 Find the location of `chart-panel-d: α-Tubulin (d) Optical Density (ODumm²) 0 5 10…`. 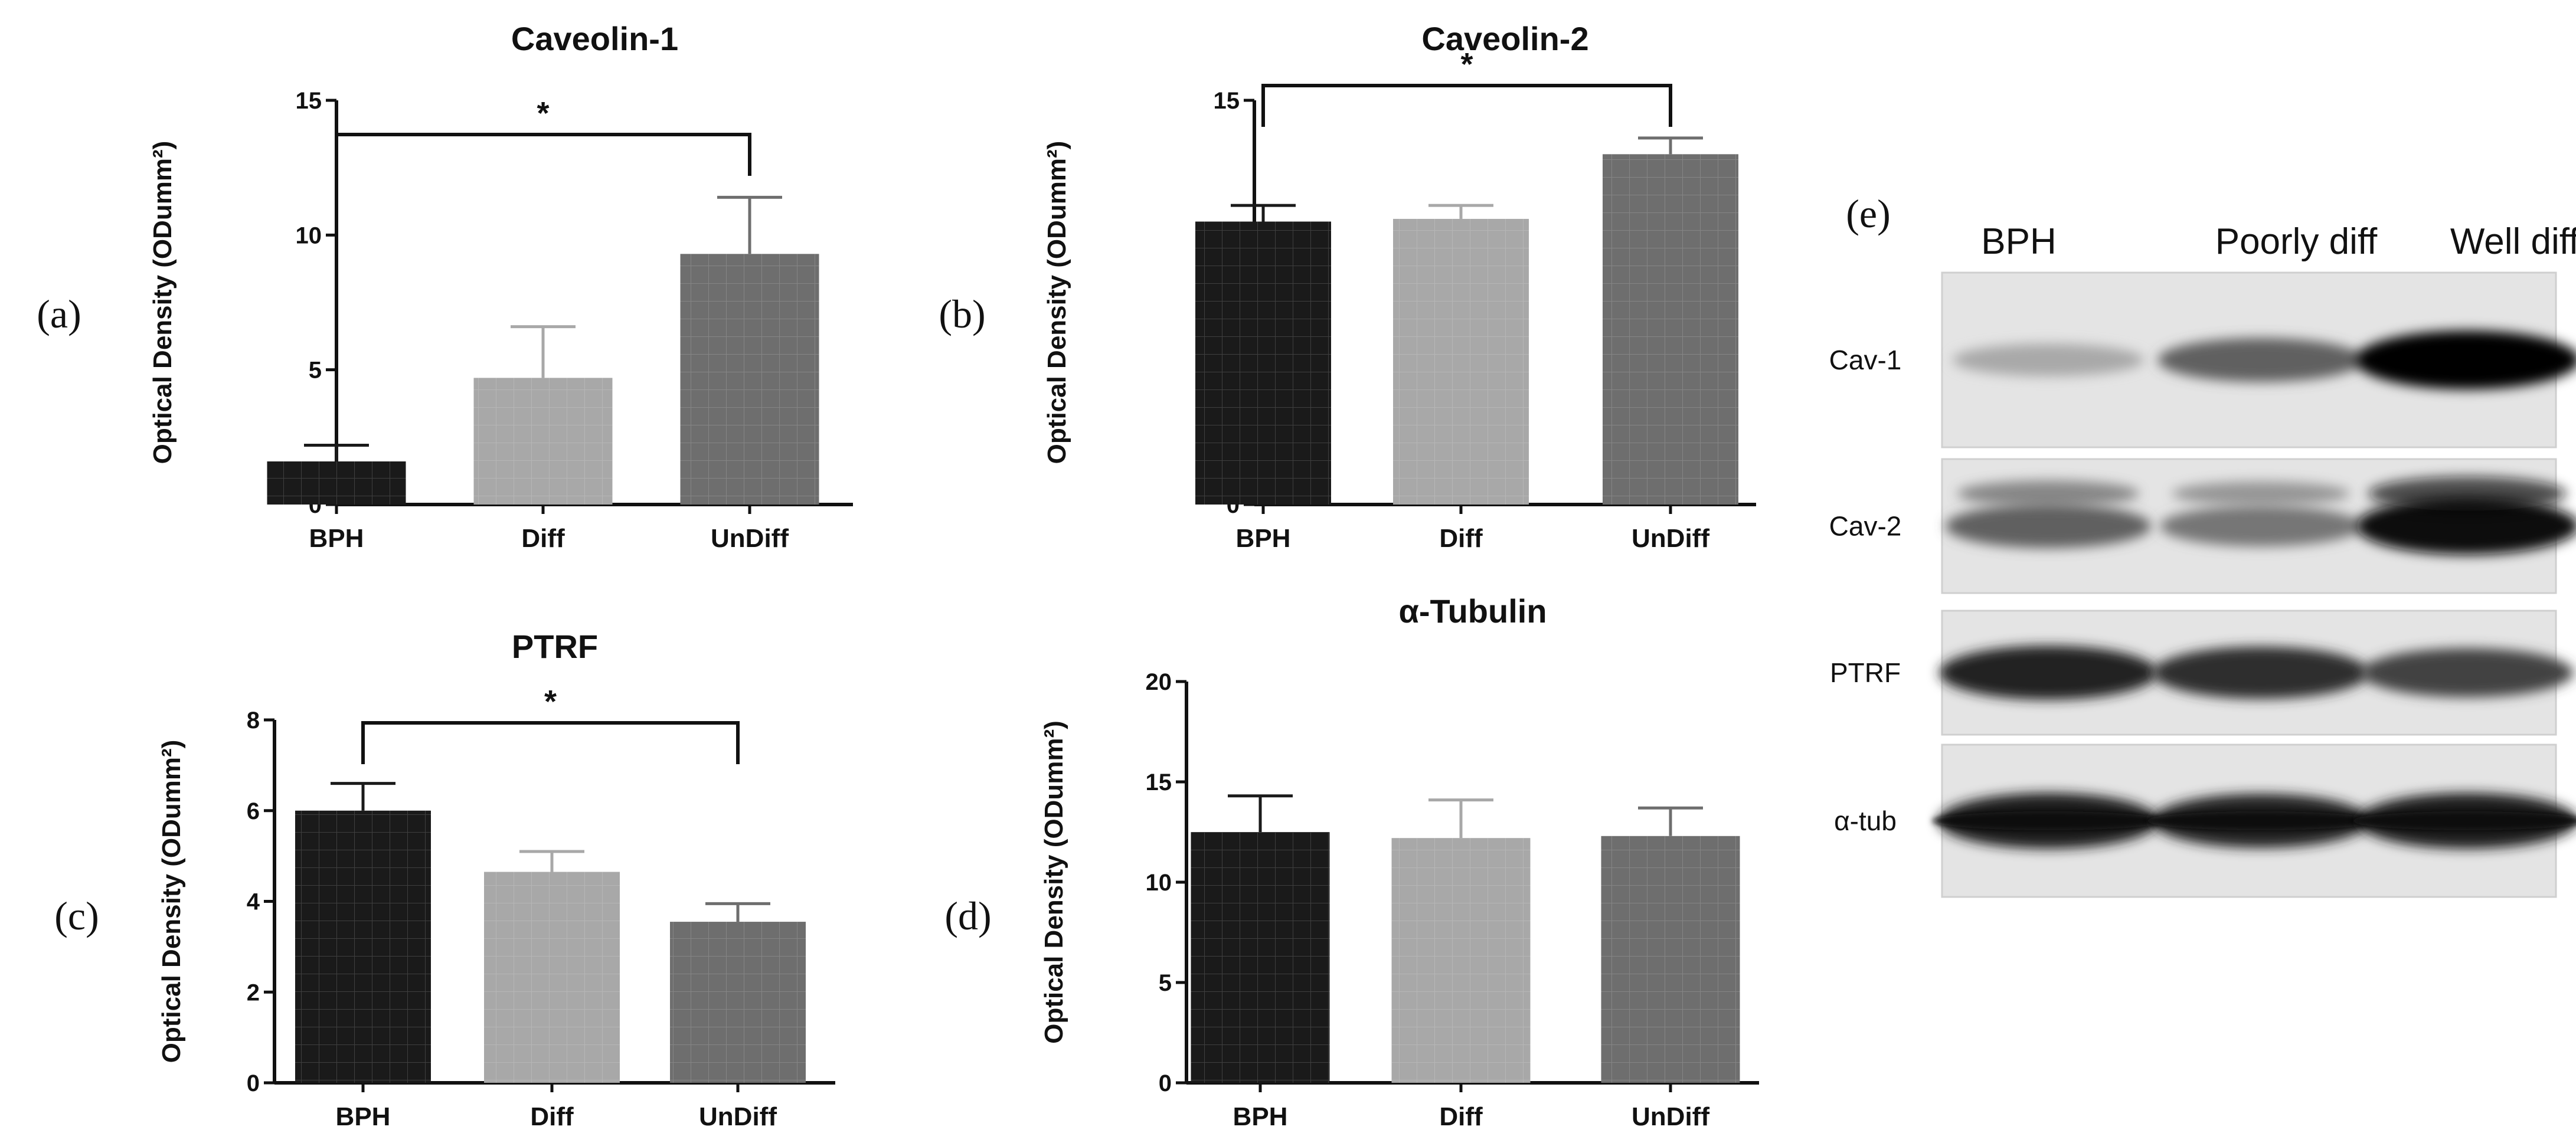

chart-panel-d: α-Tubulin (d) Optical Density (ODumm²) 0 5 10… is located at coordinates (1351, 861).